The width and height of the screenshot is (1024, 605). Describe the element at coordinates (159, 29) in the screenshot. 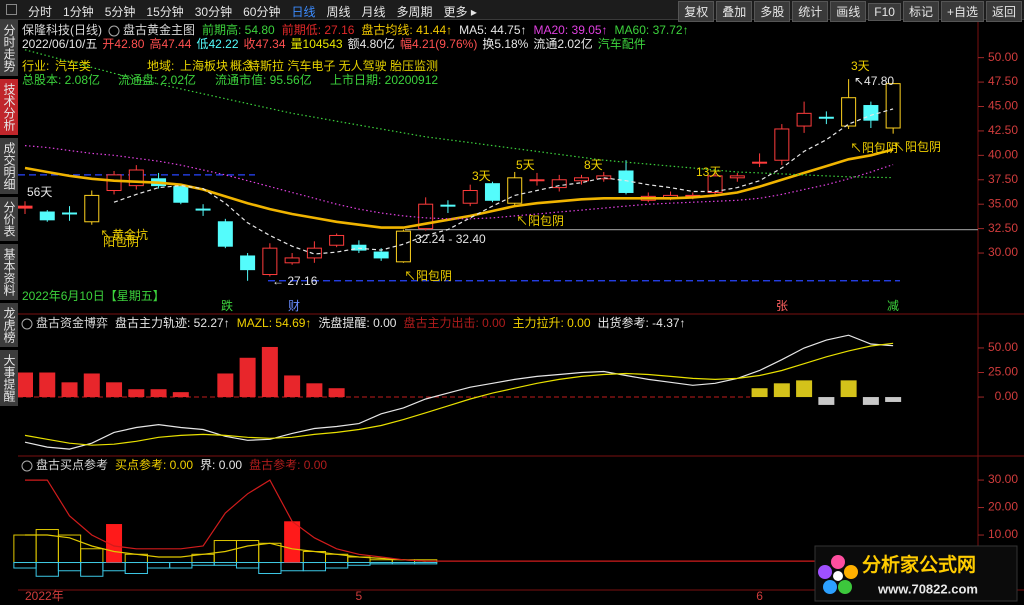

I see `panel-header-item: 盘古黄金主图` at that location.